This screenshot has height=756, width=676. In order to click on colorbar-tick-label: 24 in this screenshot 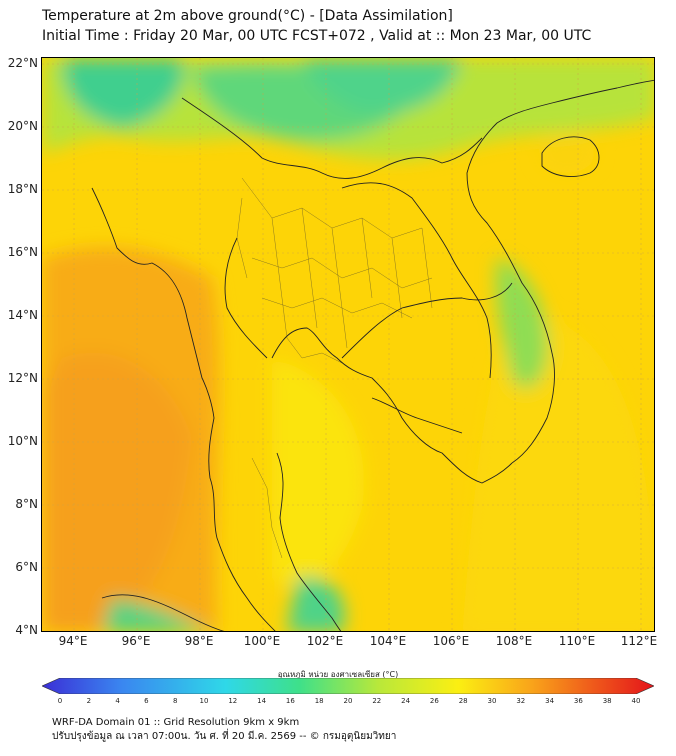, I will do `click(406, 701)`.